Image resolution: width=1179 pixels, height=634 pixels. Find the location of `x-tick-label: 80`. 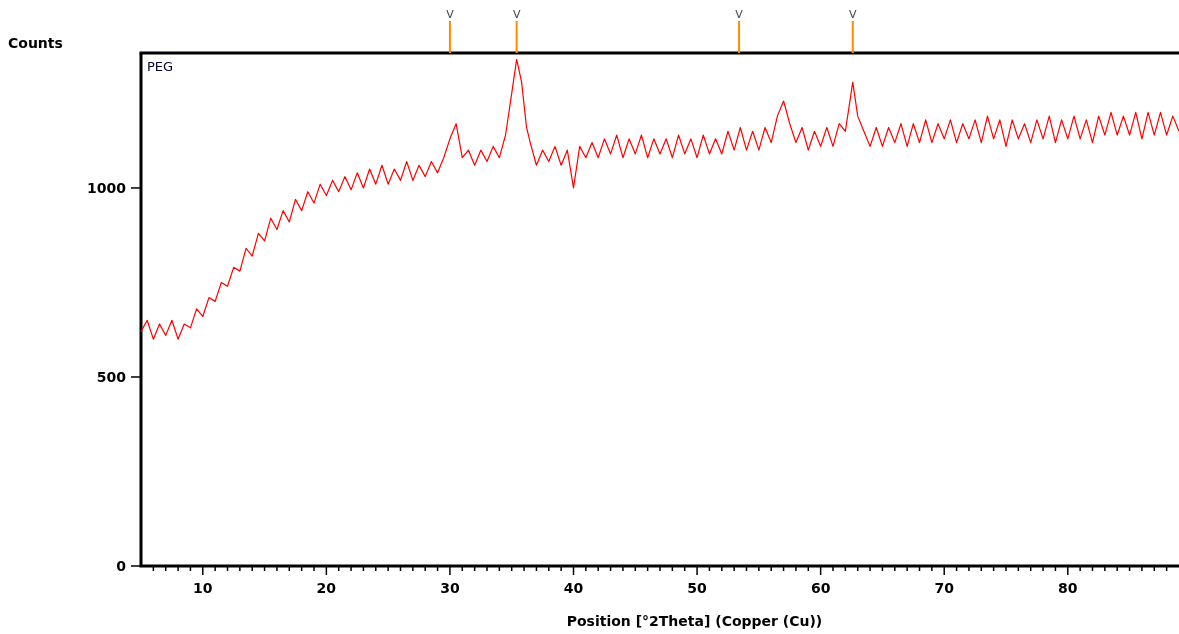

x-tick-label: 80 is located at coordinates (1068, 588).